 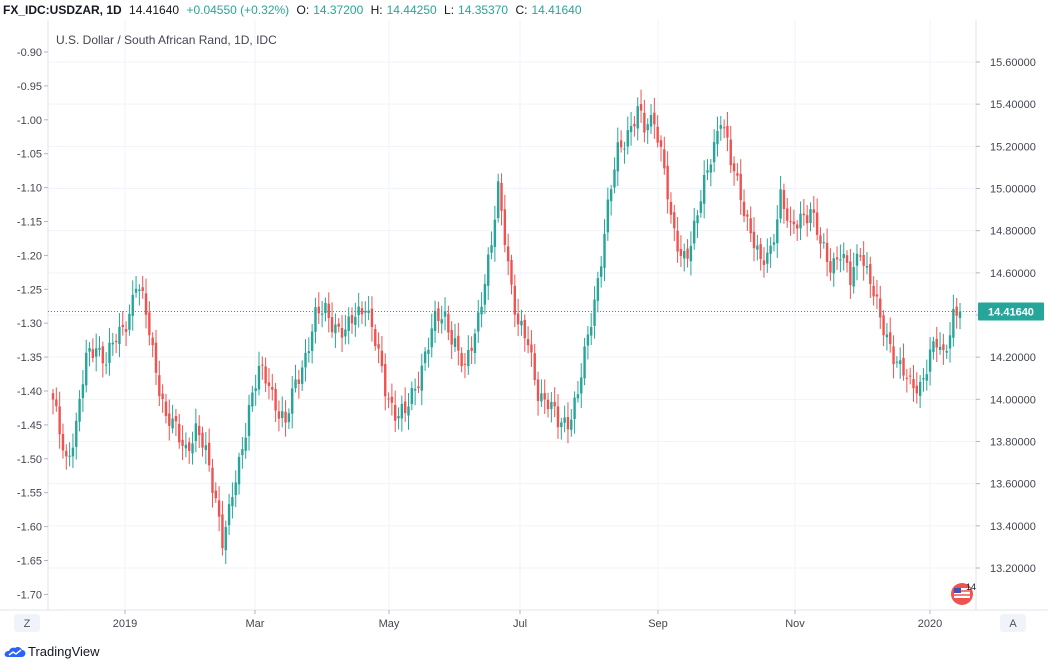 What do you see at coordinates (483, 10) in the screenshot?
I see `low-value: 14.35370` at bounding box center [483, 10].